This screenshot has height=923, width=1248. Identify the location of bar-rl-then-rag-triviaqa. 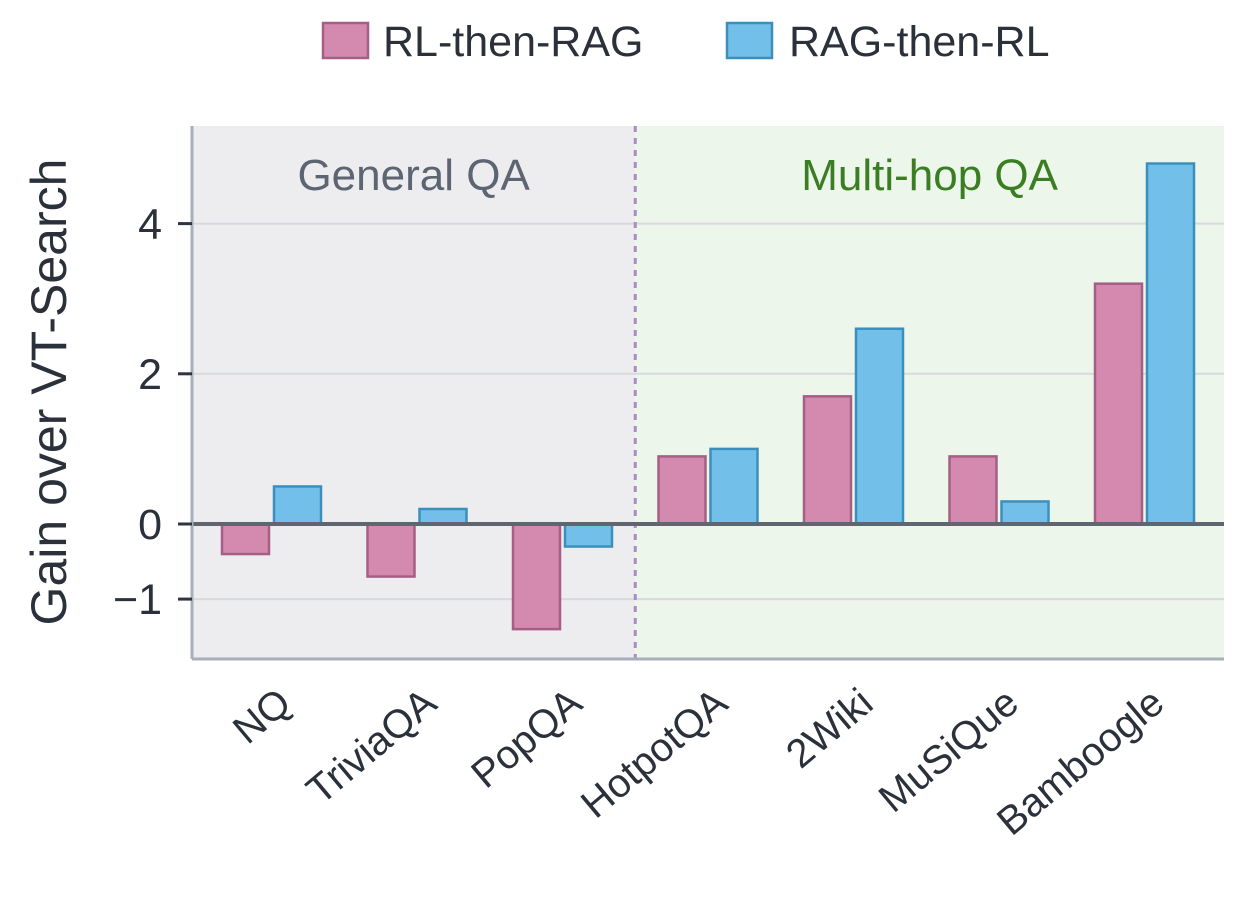
(391, 550).